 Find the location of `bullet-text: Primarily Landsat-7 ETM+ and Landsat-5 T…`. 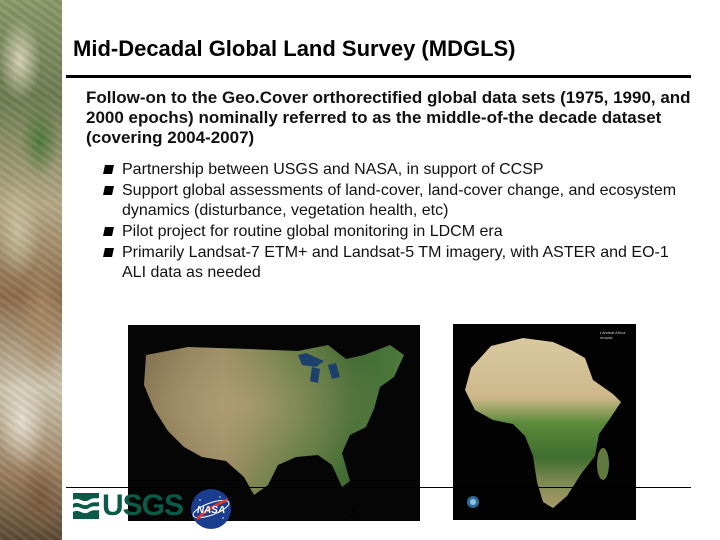

bullet-text: Primarily Landsat-7 ETM+ and Landsat-5 T… is located at coordinates (395, 262).